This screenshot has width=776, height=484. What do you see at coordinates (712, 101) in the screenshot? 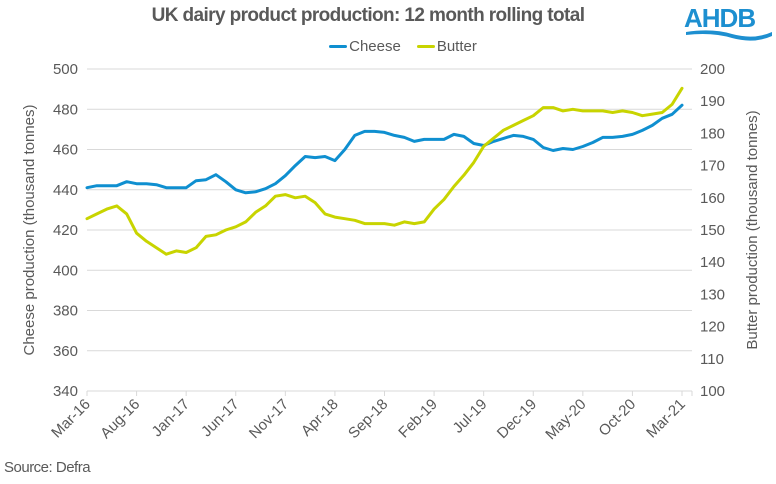
I see `y-right-tick-label: 190` at bounding box center [712, 101].